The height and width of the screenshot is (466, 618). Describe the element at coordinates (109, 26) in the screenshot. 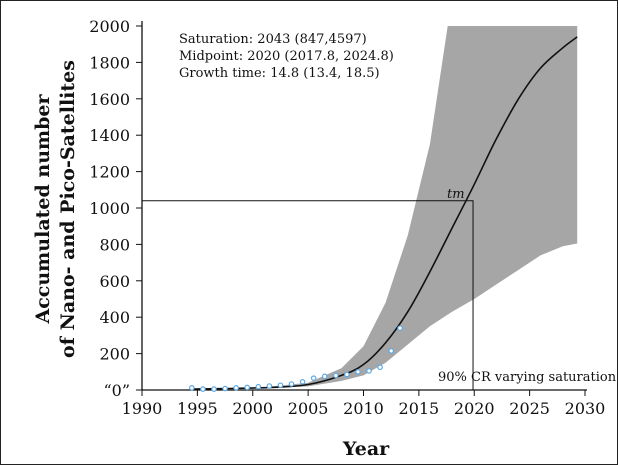

I see `y-tick-label: 2000` at that location.